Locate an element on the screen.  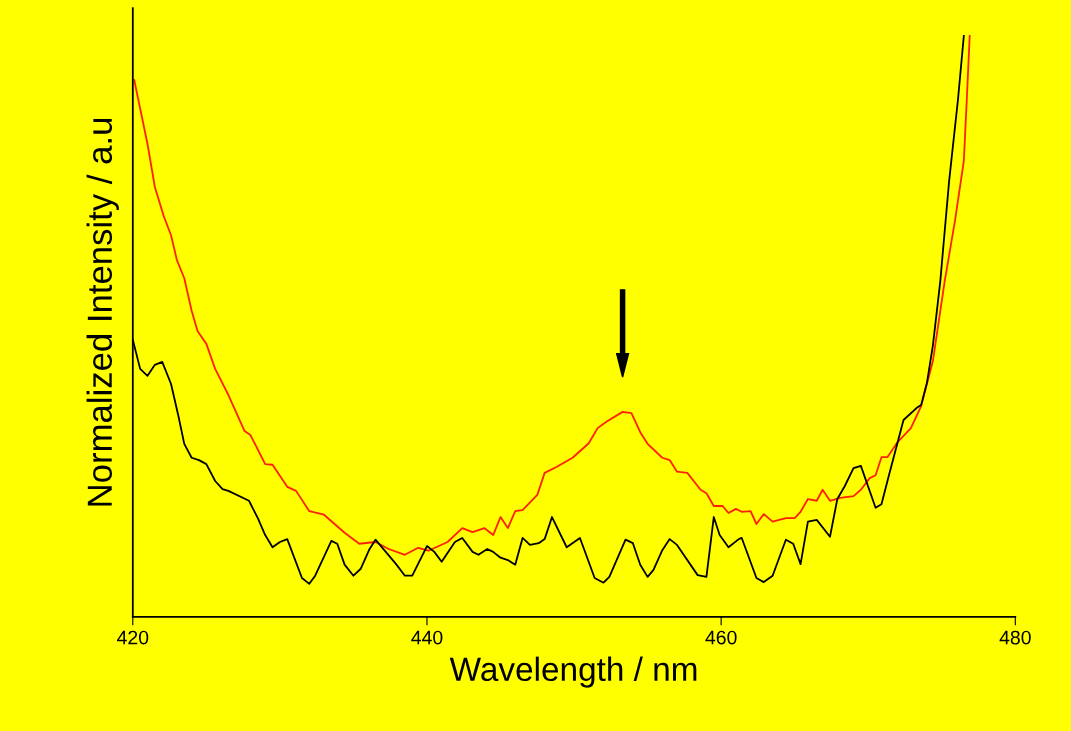
x-tick-label: 460 is located at coordinates (721, 637).